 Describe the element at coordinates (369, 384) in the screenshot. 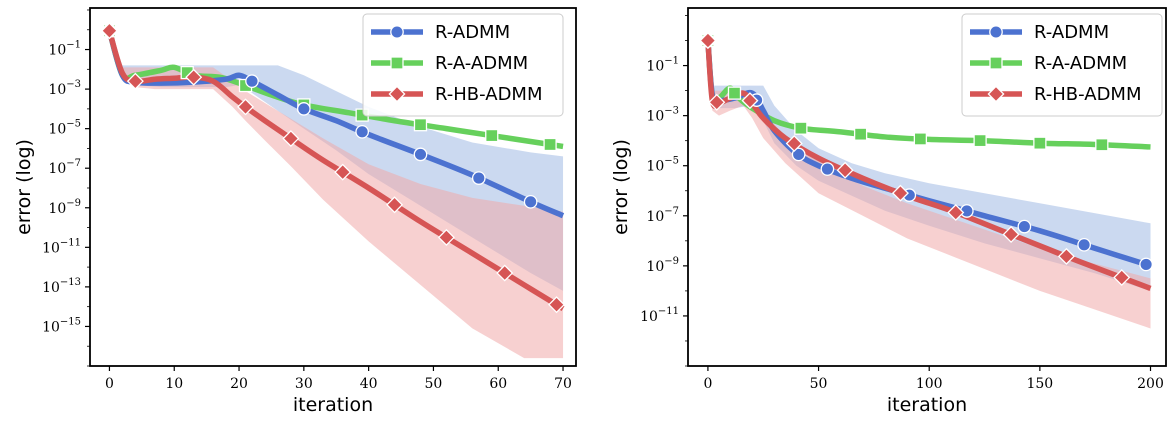

I see `x-tick-label: 40` at that location.